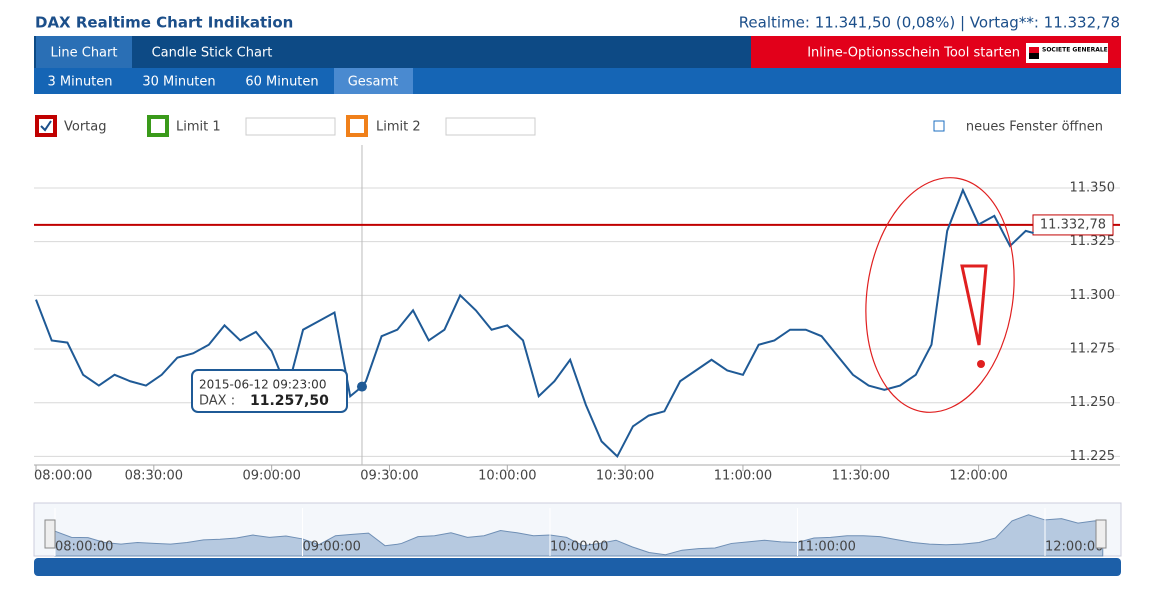  What do you see at coordinates (46, 126) in the screenshot?
I see `check` at bounding box center [46, 126].